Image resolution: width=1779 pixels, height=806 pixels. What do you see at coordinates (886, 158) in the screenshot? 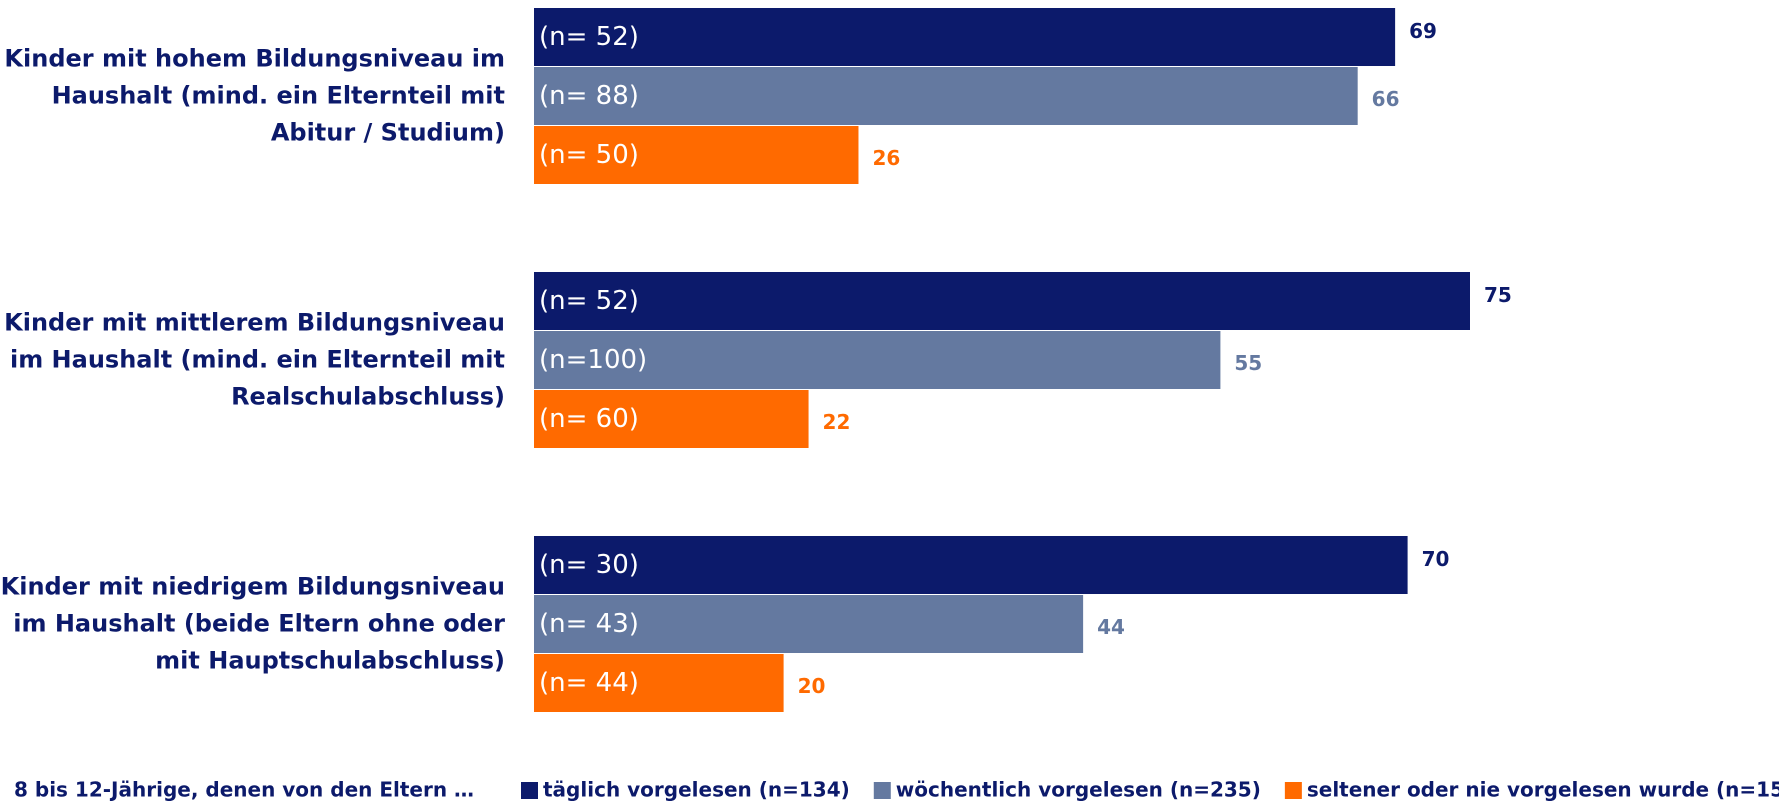
I see `value-label: 26` at bounding box center [886, 158].